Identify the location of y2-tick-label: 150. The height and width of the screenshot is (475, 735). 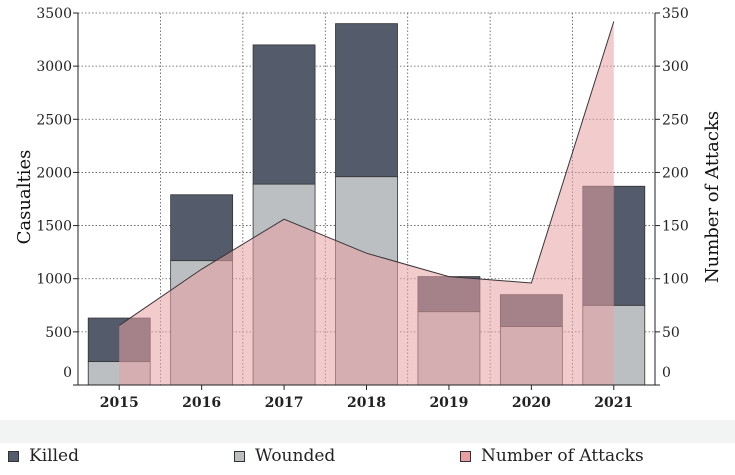
(675, 227).